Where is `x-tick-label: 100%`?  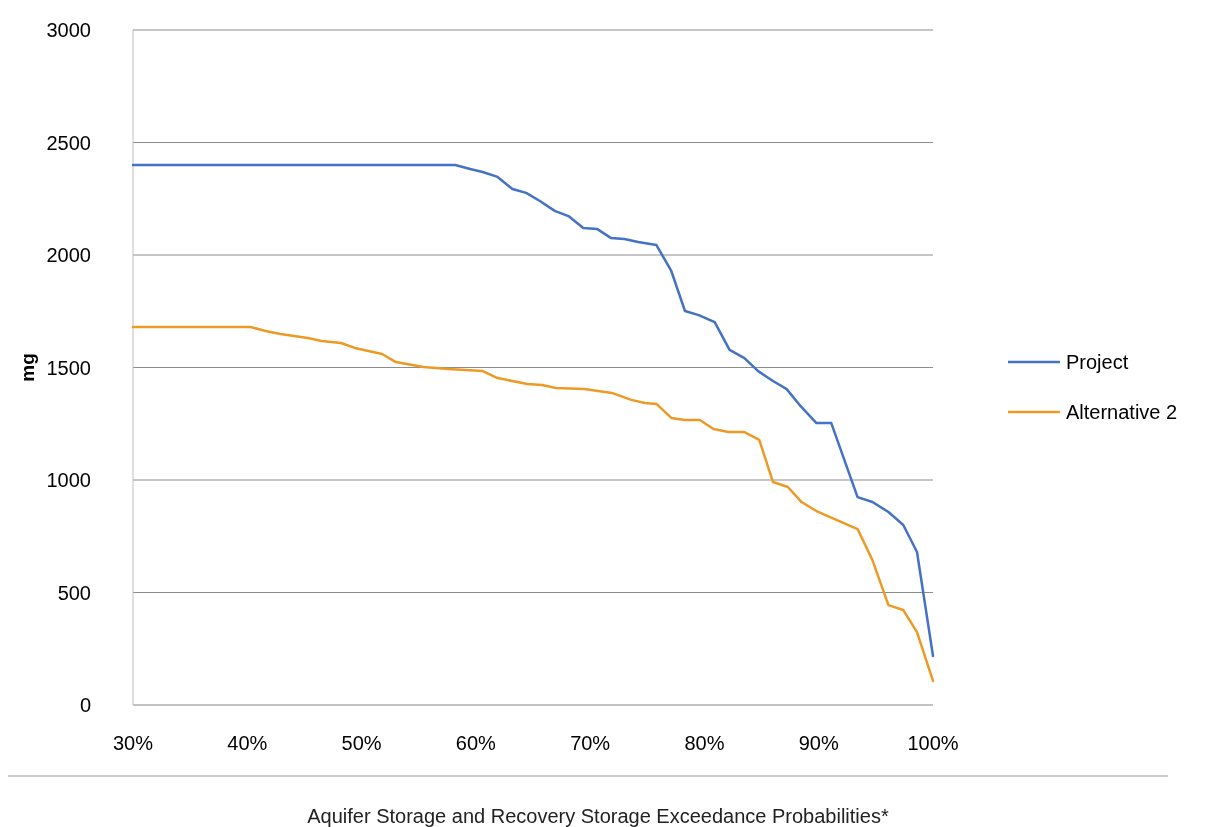 x-tick-label: 100% is located at coordinates (933, 743).